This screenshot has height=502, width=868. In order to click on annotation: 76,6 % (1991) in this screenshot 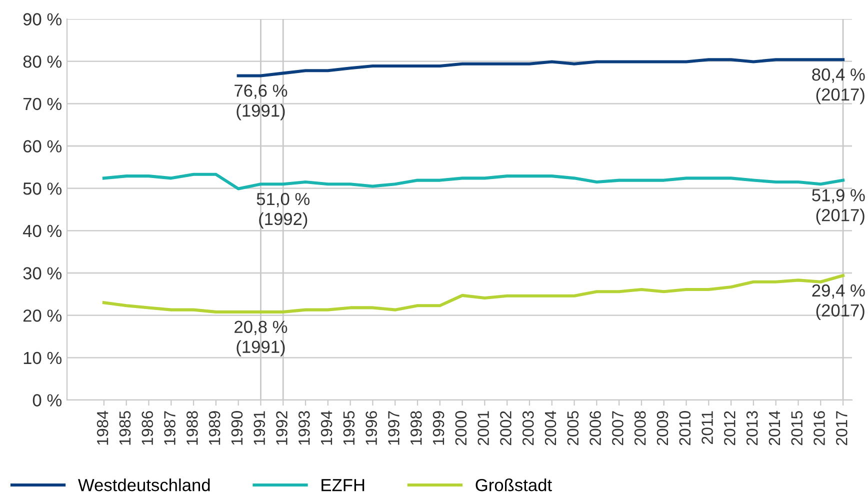, I will do `click(261, 102)`.